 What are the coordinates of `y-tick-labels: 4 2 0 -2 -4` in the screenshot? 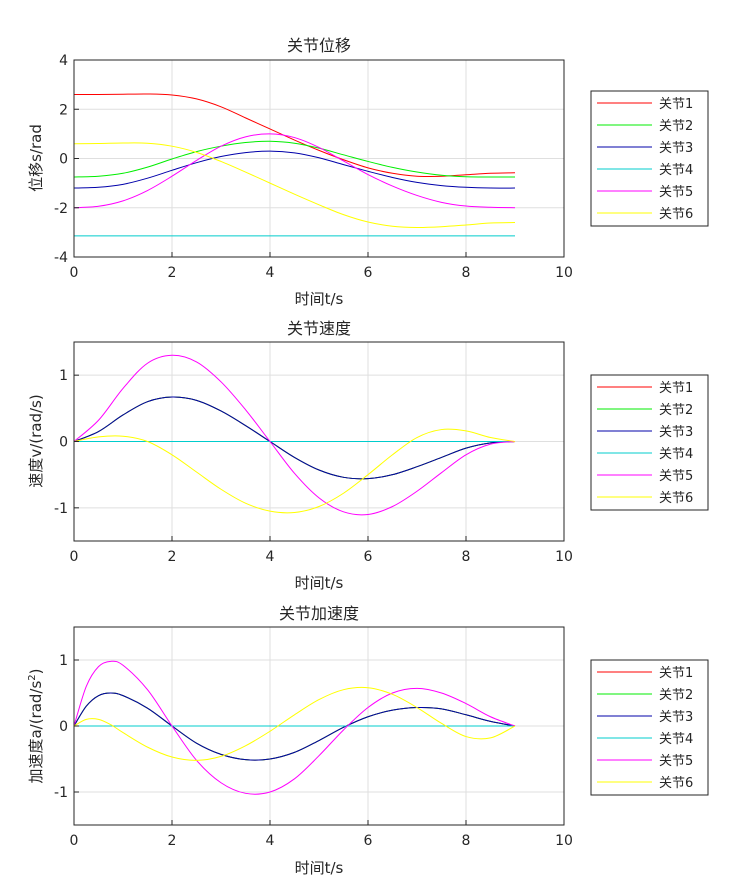 It's located at (61, 159).